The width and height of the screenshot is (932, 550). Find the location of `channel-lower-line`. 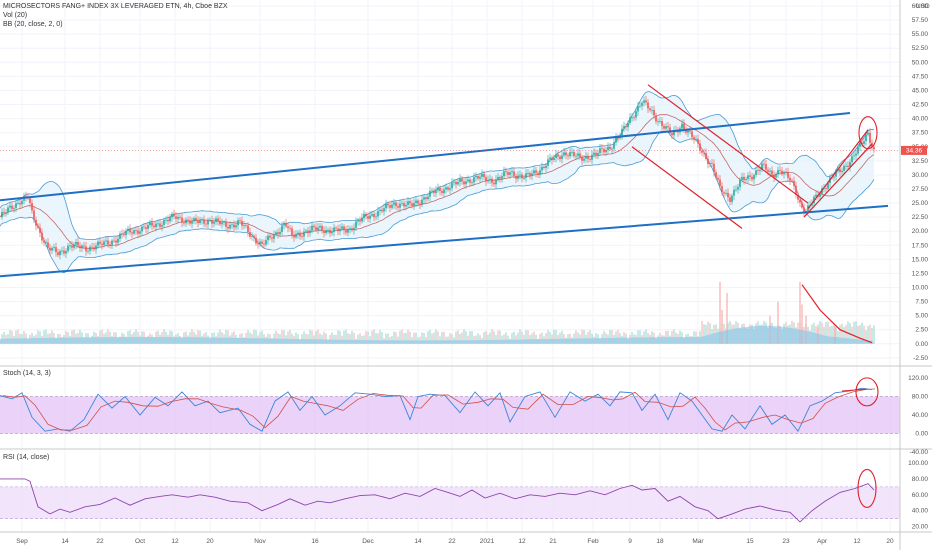

channel-lower-line is located at coordinates (444, 241).